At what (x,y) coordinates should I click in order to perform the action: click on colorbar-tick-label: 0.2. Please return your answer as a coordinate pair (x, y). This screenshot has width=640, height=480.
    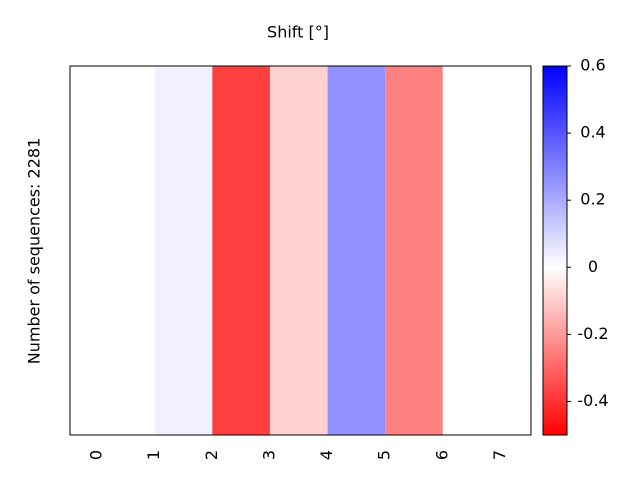
    Looking at the image, I should click on (592, 199).